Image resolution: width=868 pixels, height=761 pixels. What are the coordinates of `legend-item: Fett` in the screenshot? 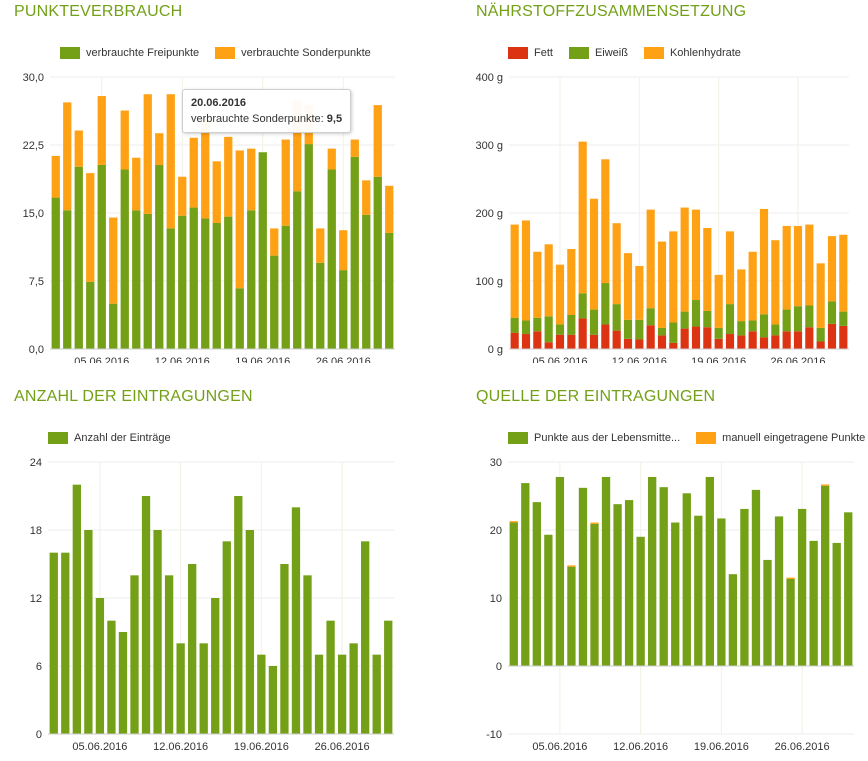 It's located at (530, 53).